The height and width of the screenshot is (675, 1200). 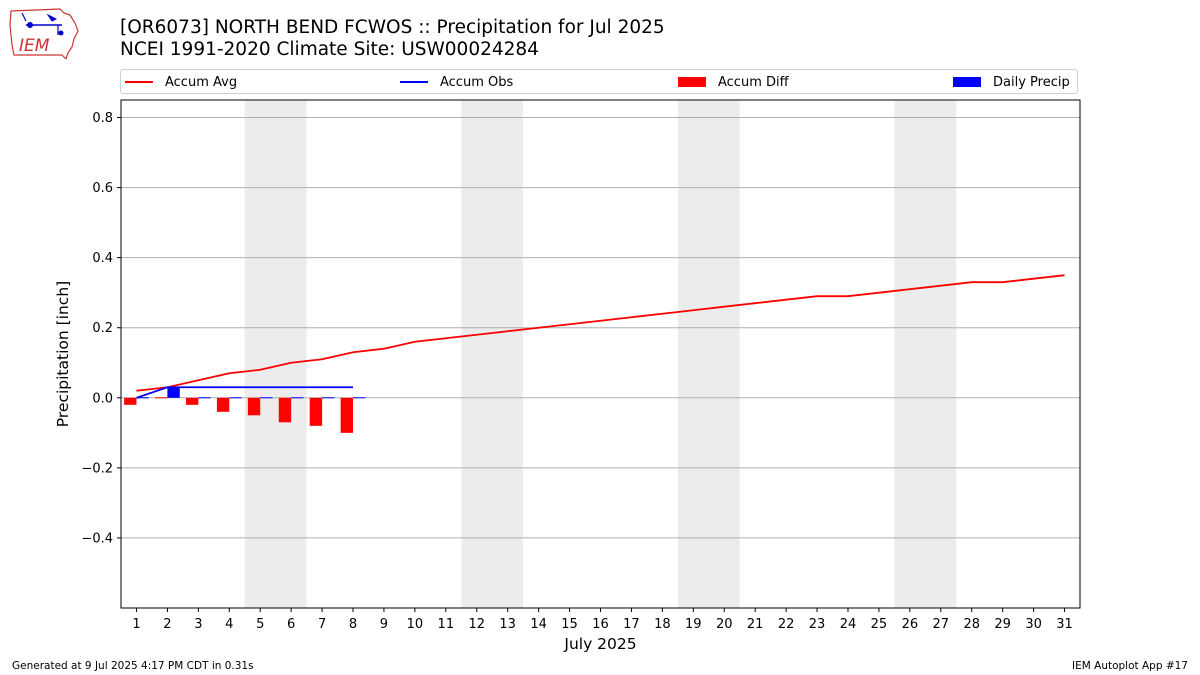 I want to click on y-tick-label: 0.0, so click(x=102, y=398).